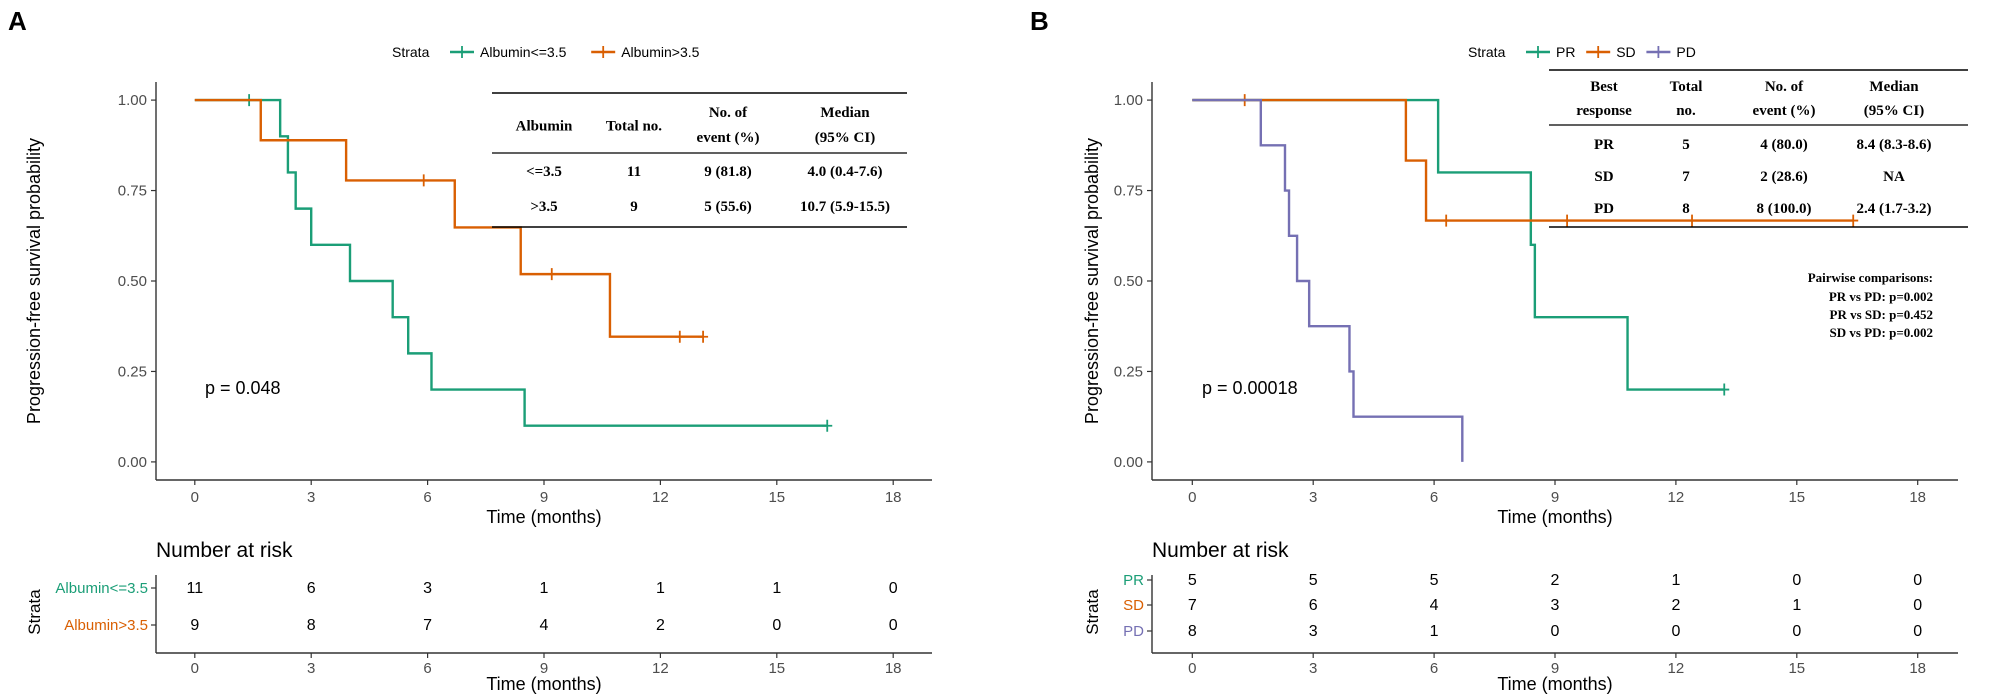 The image size is (2004, 697). What do you see at coordinates (660, 52) in the screenshot?
I see `legend-label: Albumin>3.5` at bounding box center [660, 52].